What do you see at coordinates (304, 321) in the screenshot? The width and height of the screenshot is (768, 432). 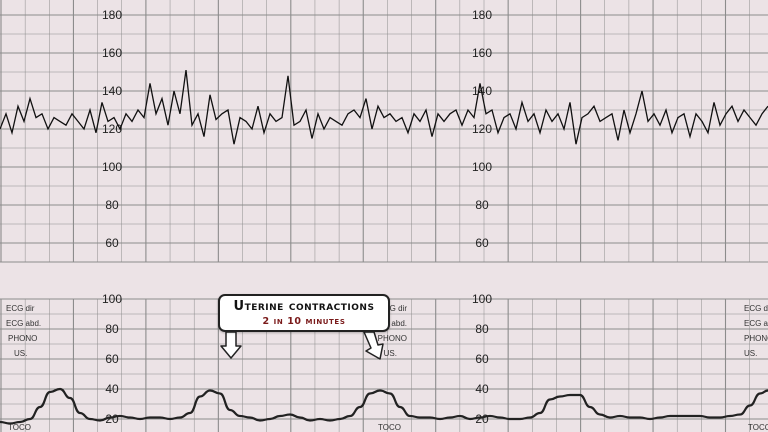 I see `callout-subtitle: 2 in 10 minutes` at bounding box center [304, 321].